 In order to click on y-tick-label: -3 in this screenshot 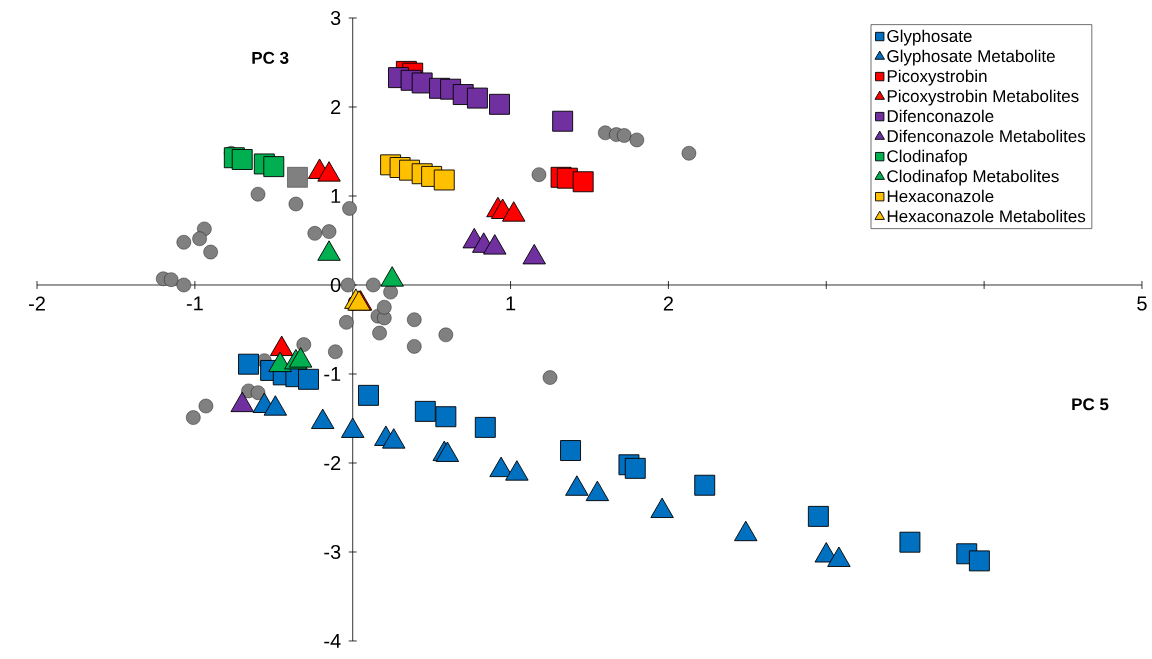, I will do `click(332, 552)`.